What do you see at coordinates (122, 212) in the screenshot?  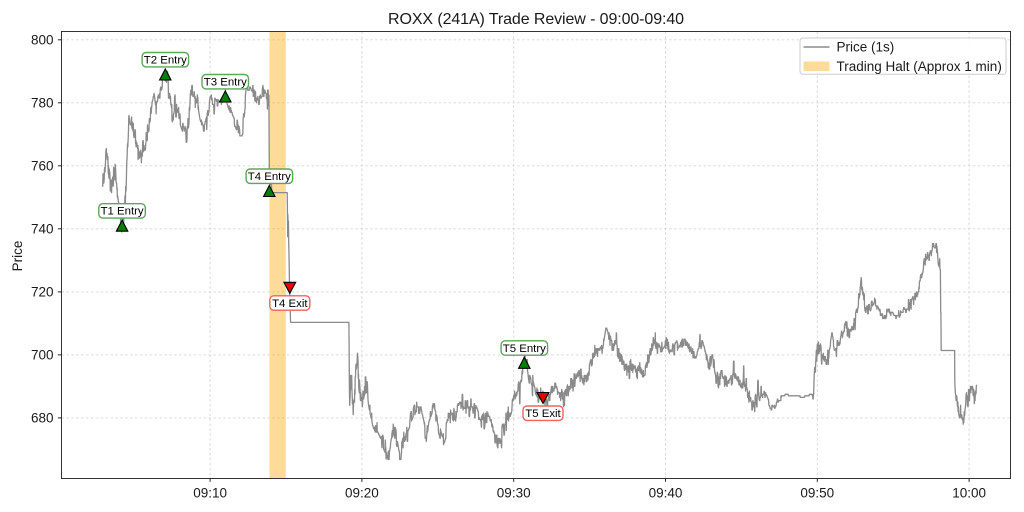 I see `svg-text: T1 Entry` at bounding box center [122, 212].